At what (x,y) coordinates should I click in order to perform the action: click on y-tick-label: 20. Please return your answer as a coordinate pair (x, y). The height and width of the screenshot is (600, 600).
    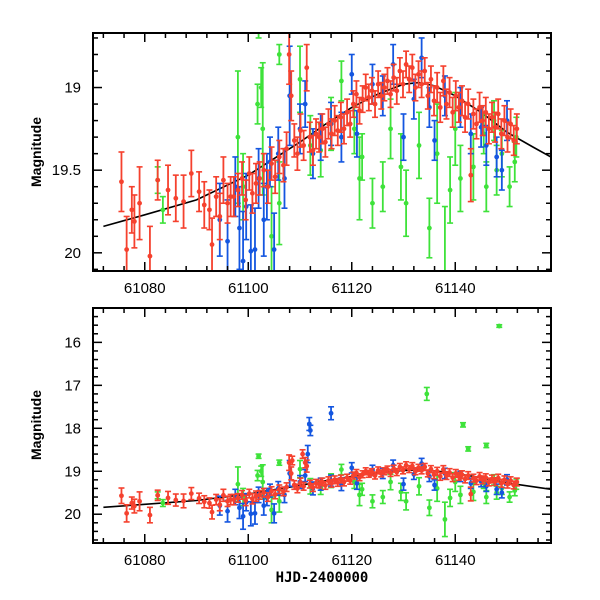
    Looking at the image, I should click on (72, 253).